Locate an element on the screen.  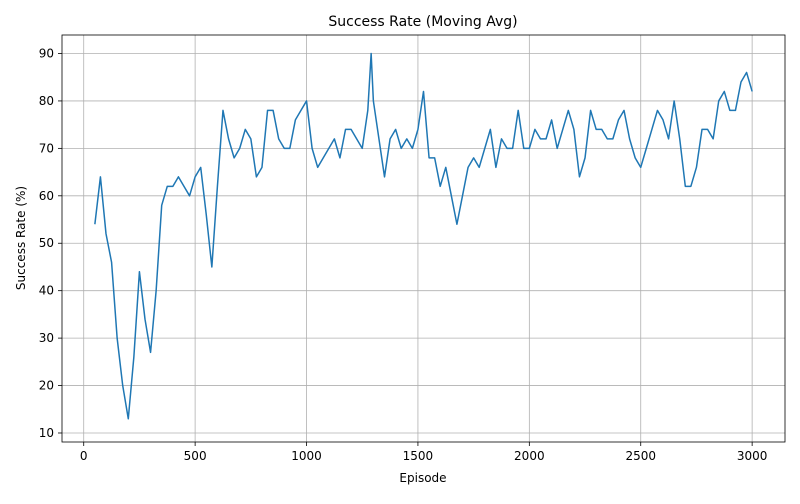
x-tick-label: 2000 is located at coordinates (529, 456).